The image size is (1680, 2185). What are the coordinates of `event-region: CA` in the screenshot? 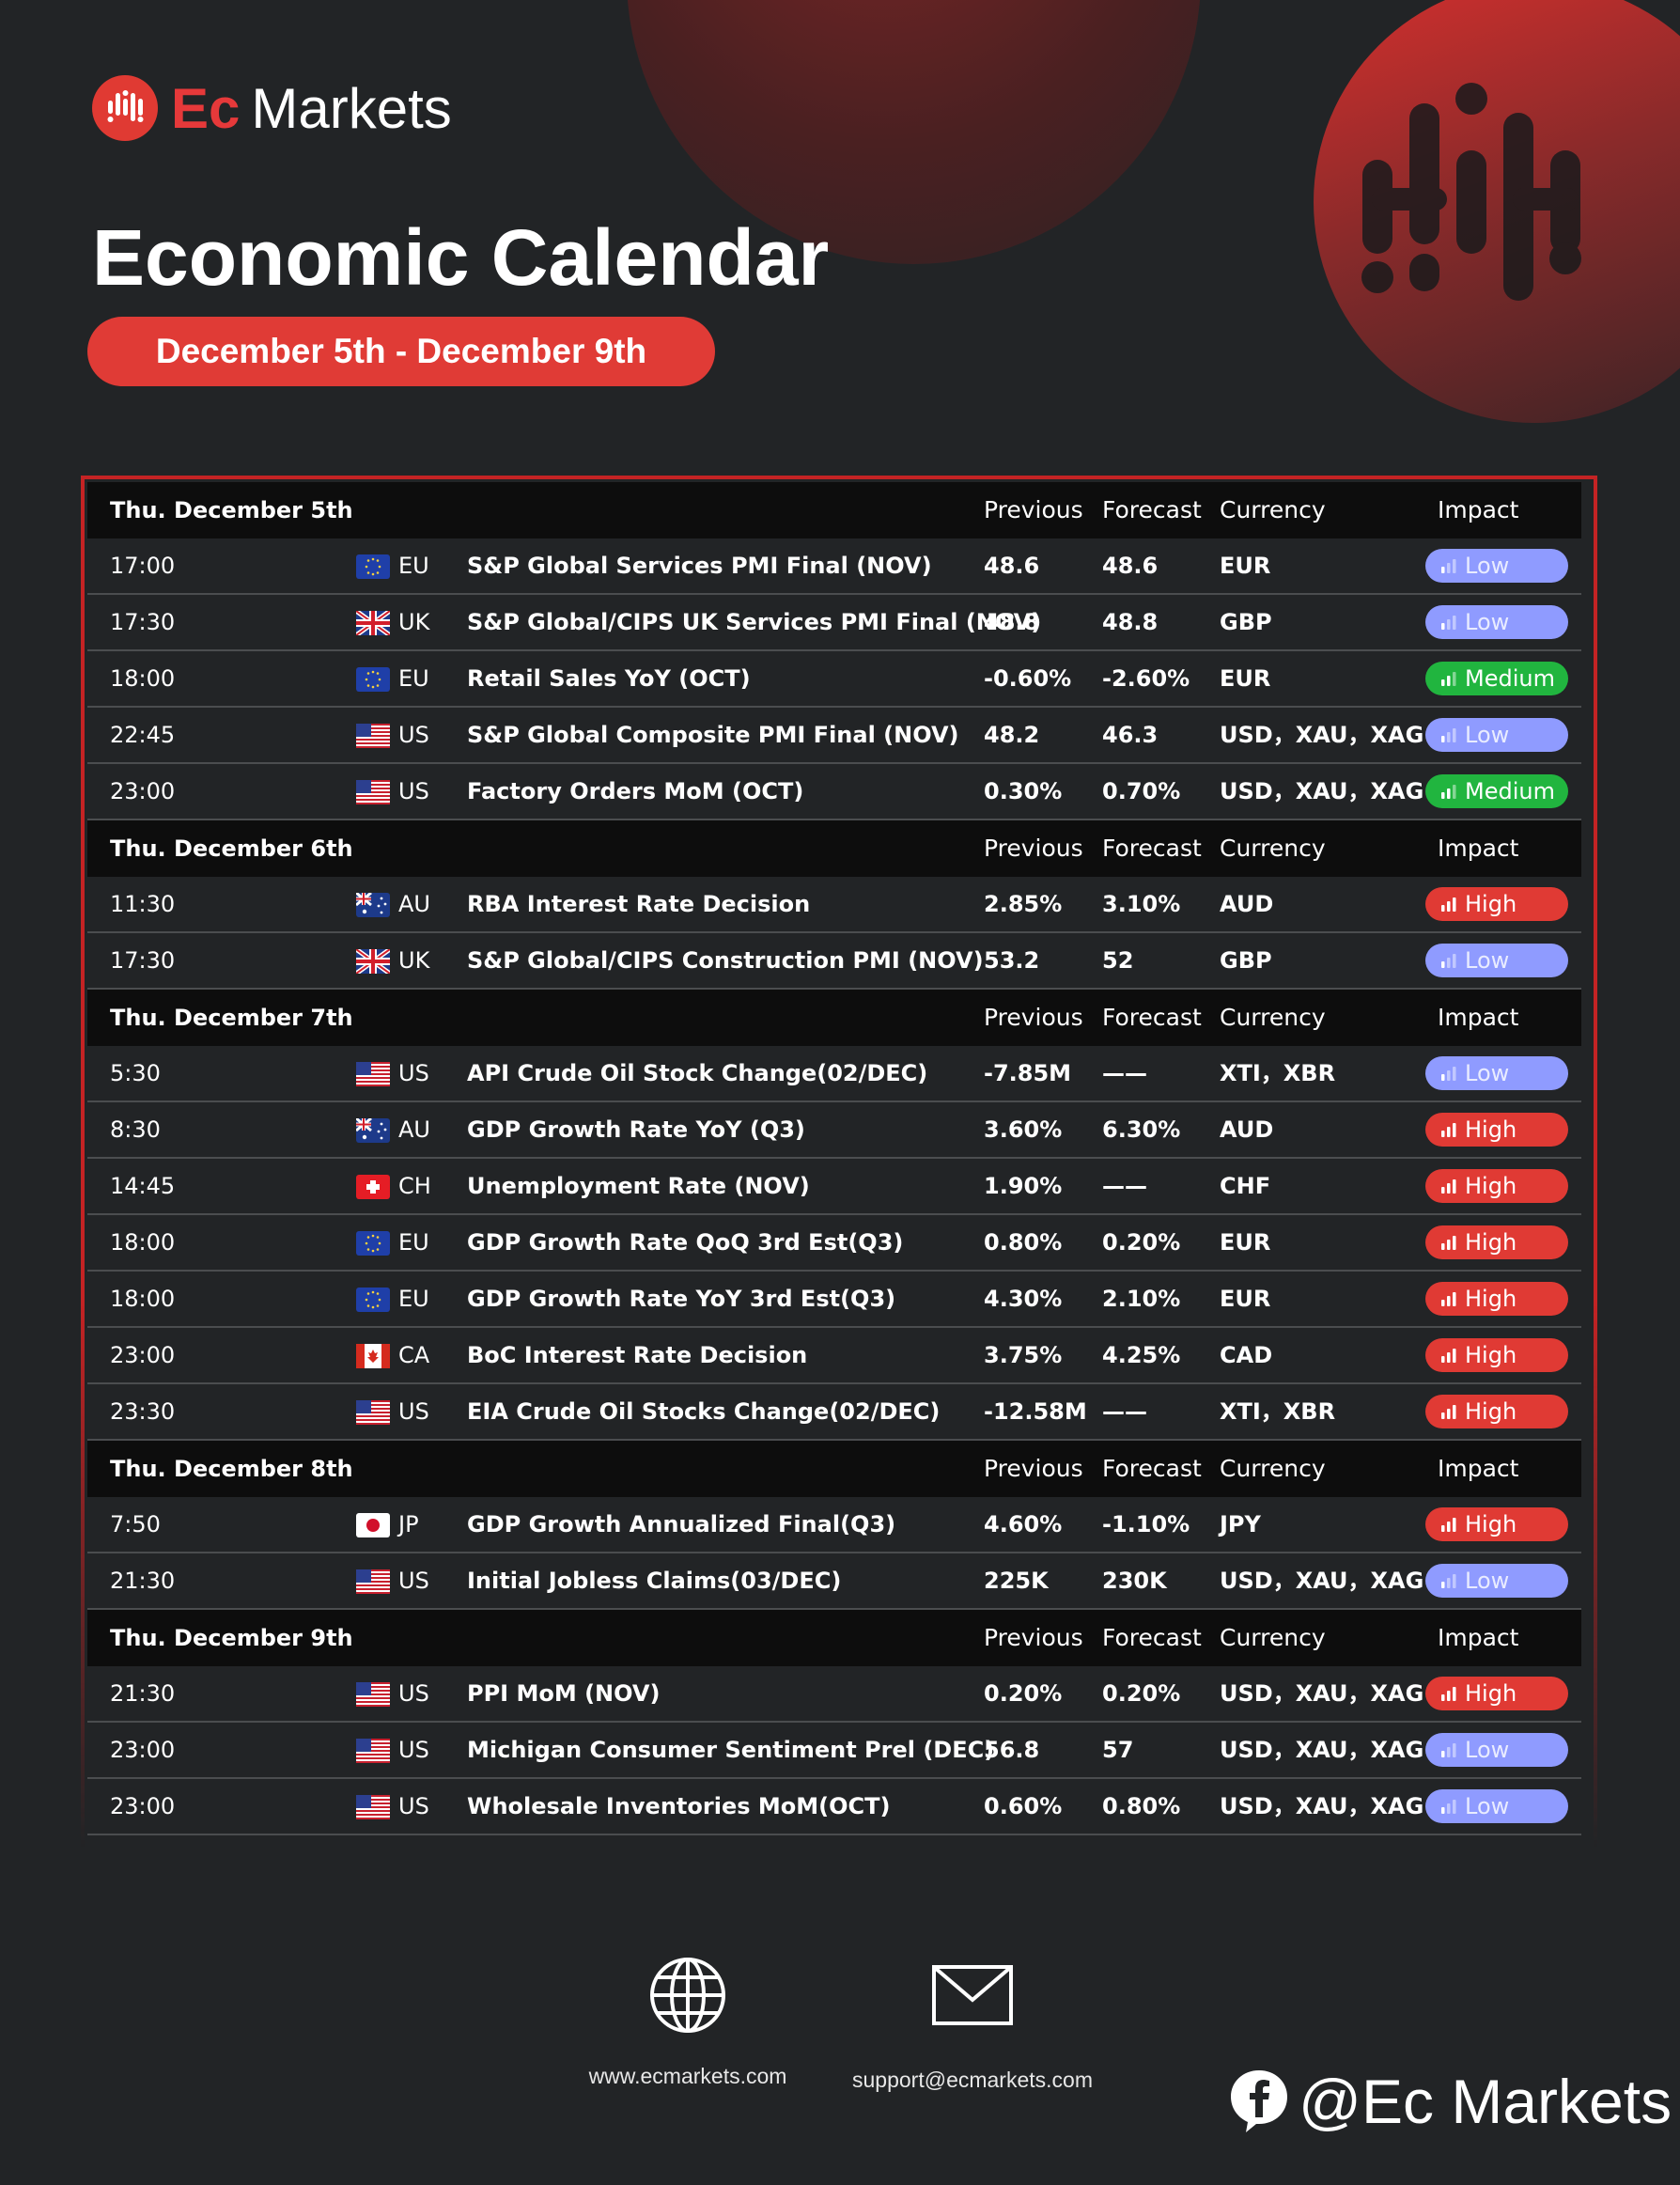 It's located at (414, 1355).